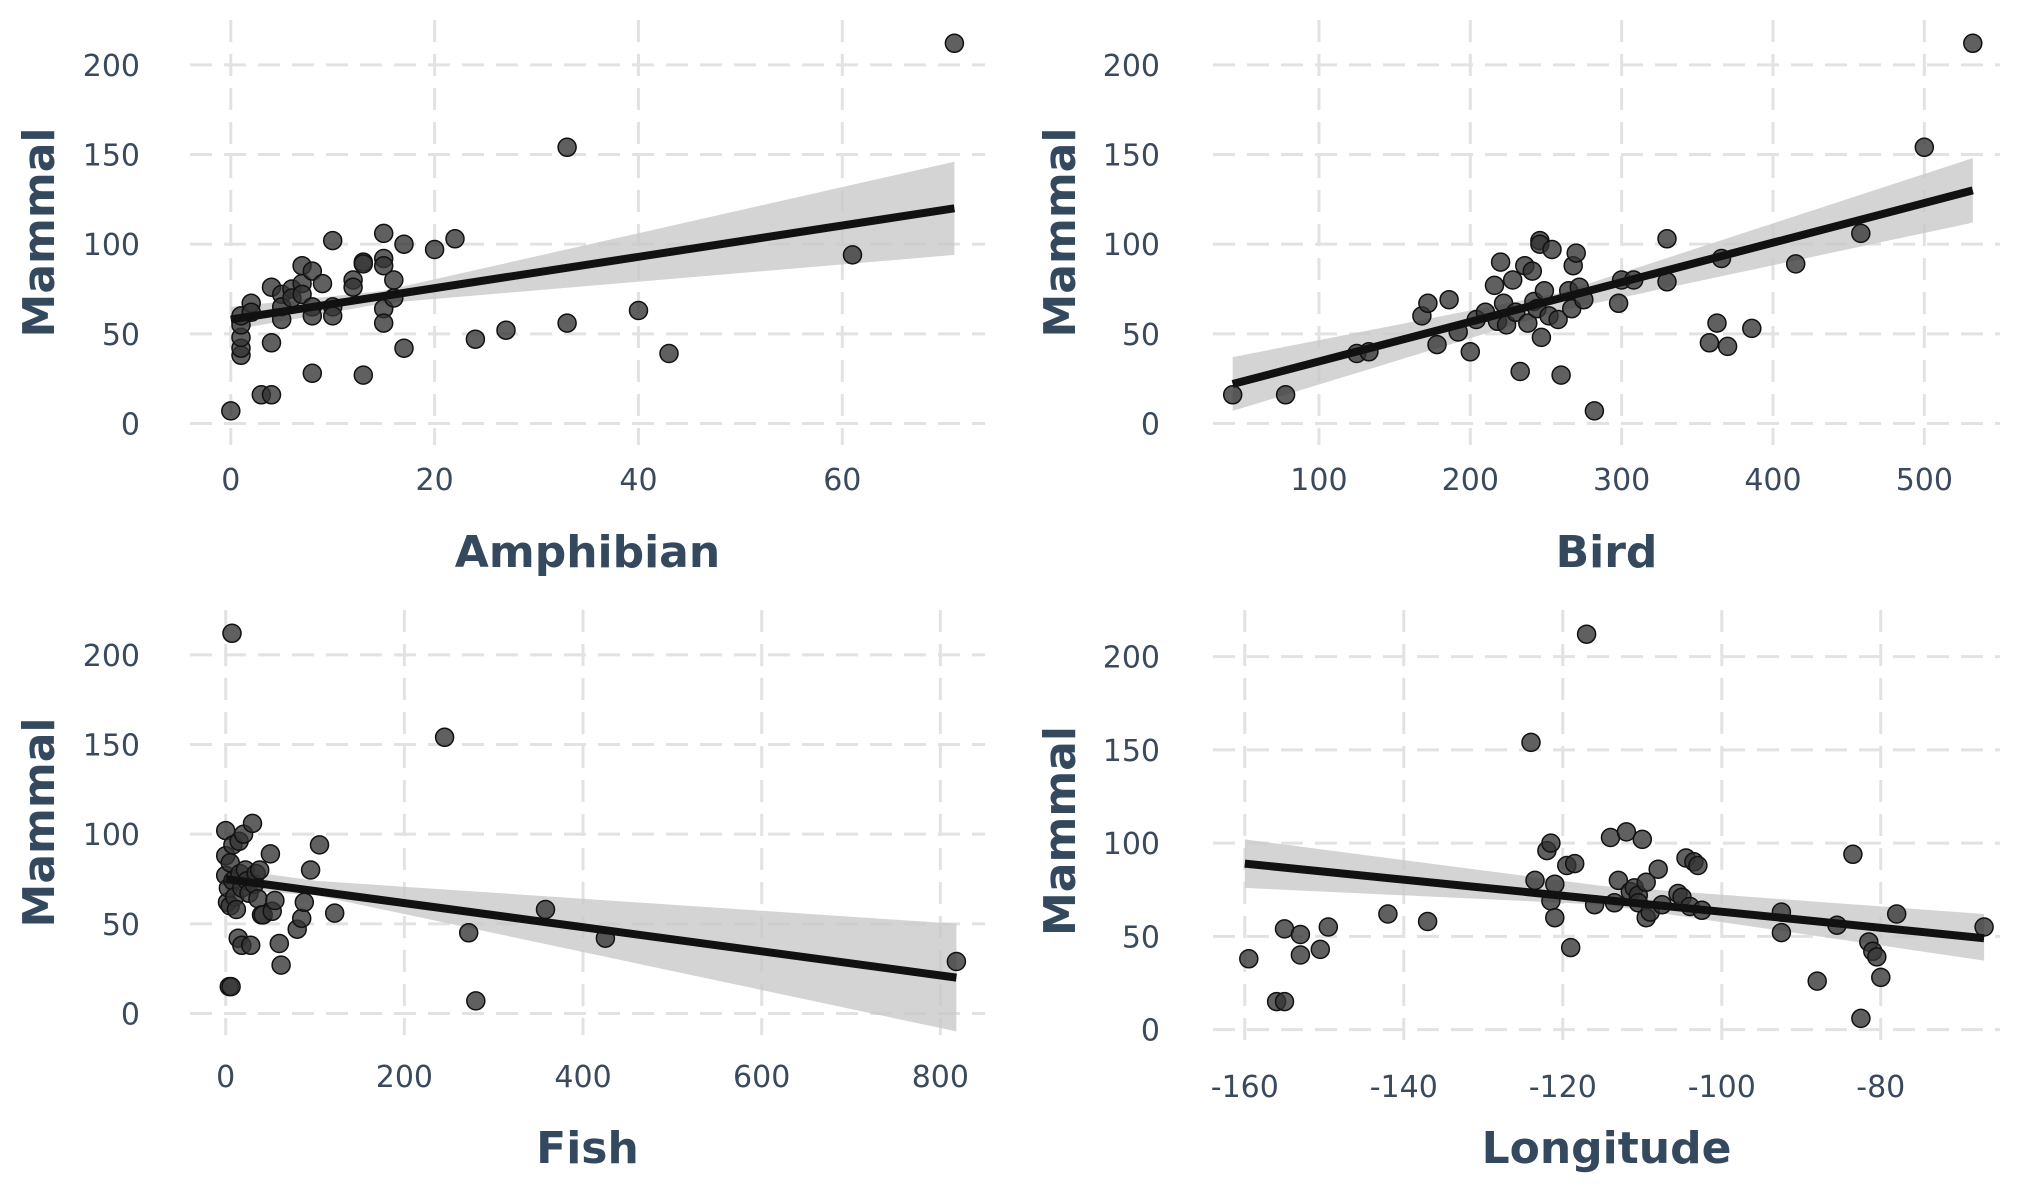  What do you see at coordinates (121, 925) in the screenshot?
I see `y-tick-label: 50` at bounding box center [121, 925].